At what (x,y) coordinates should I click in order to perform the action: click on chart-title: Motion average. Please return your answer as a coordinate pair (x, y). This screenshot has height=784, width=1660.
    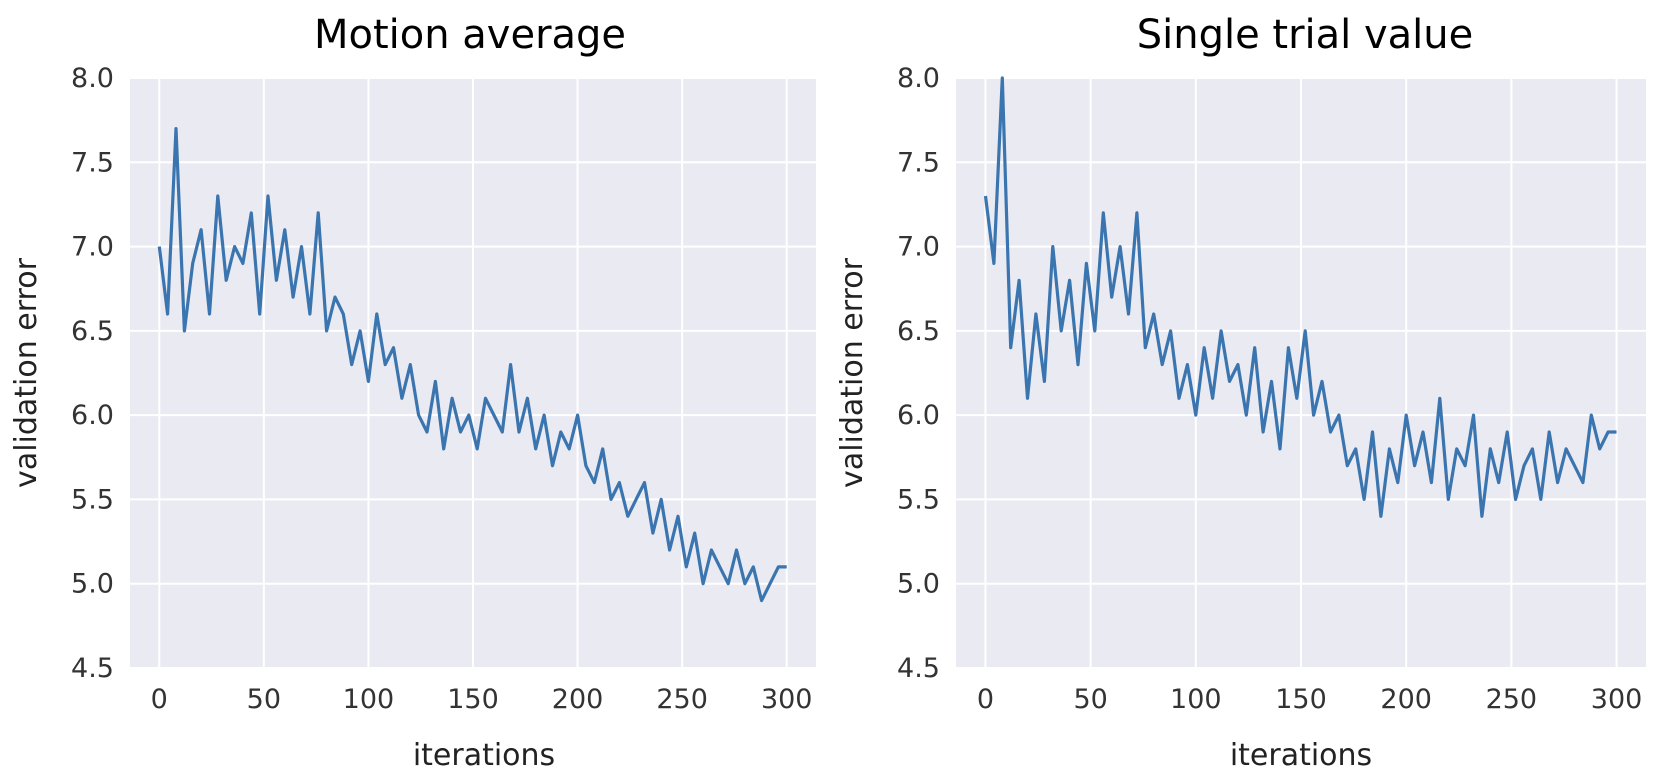
    Looking at the image, I should click on (470, 35).